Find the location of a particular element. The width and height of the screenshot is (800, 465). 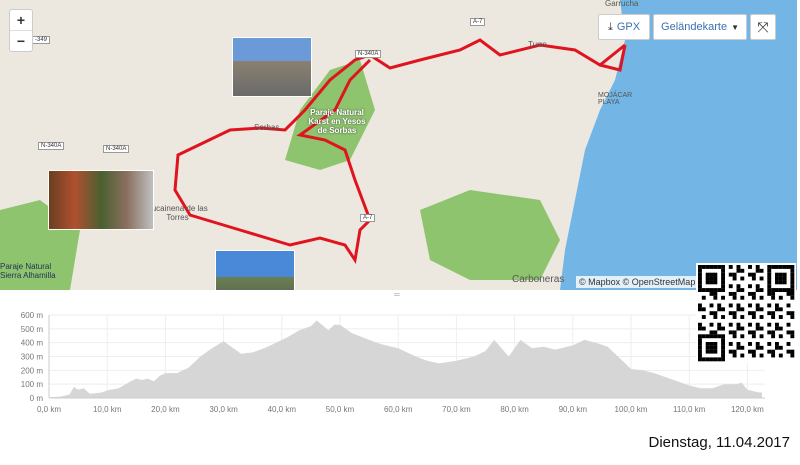

y-tick-label: 400 m is located at coordinates (32, 343).